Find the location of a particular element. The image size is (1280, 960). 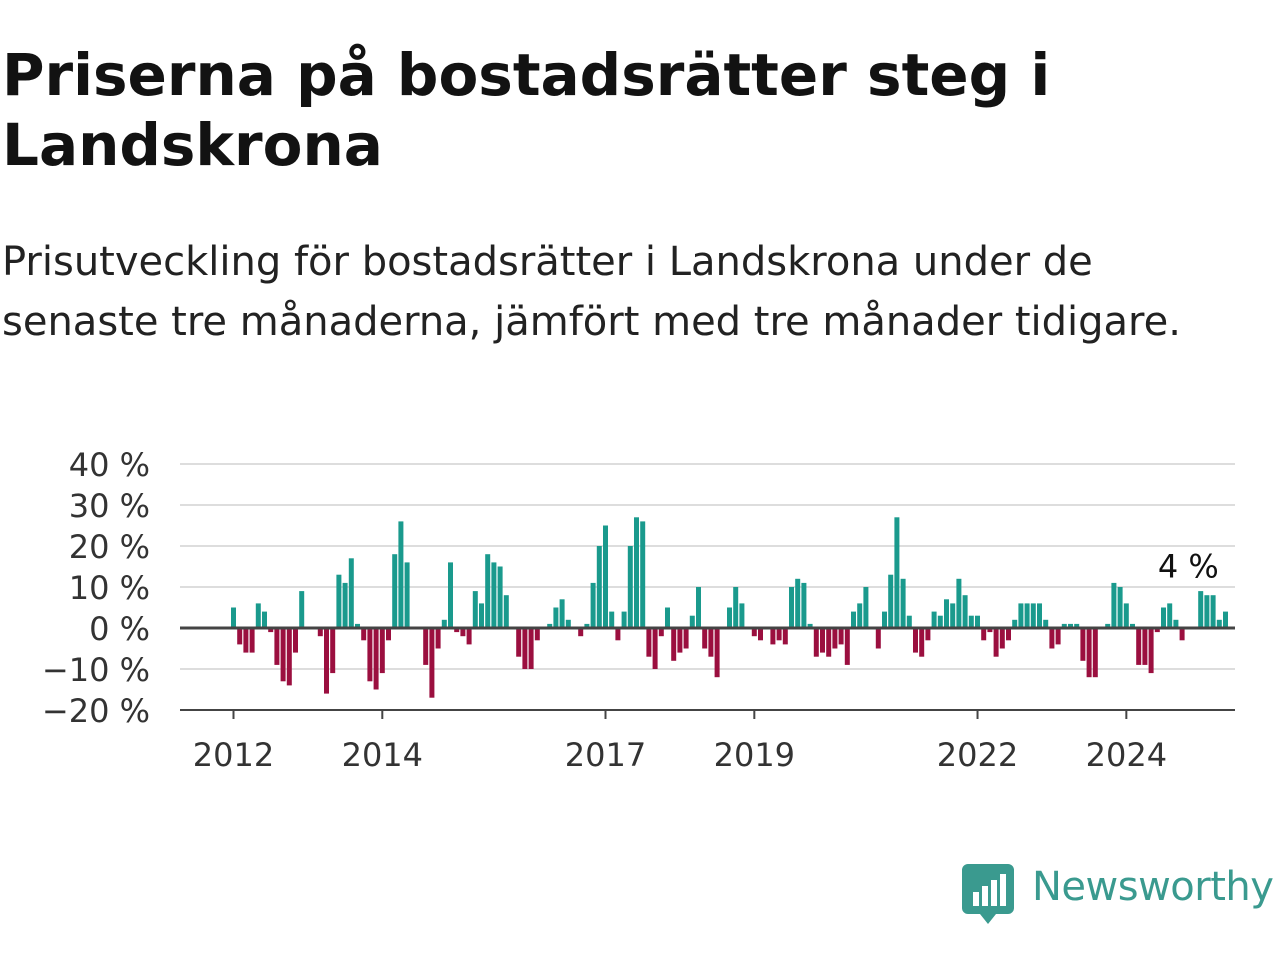

y-tick-label: 30 % is located at coordinates (109, 506).